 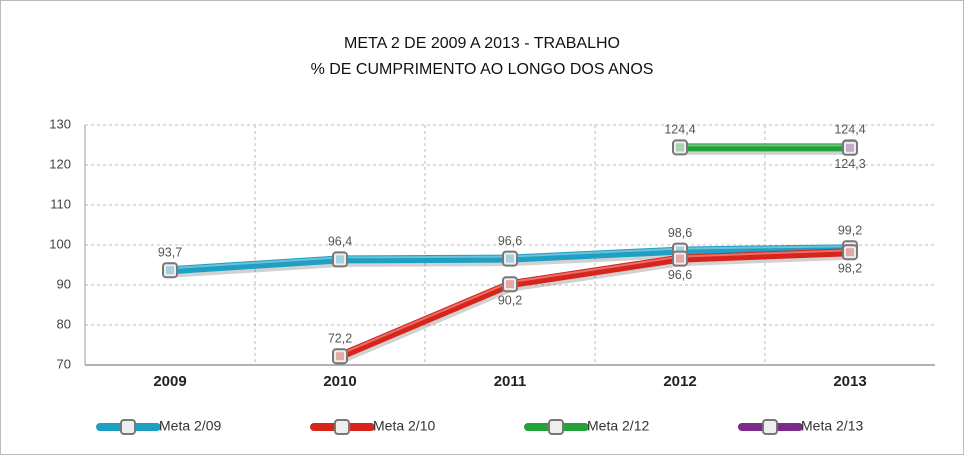 I want to click on y-tick-label: 80, so click(x=64, y=323).